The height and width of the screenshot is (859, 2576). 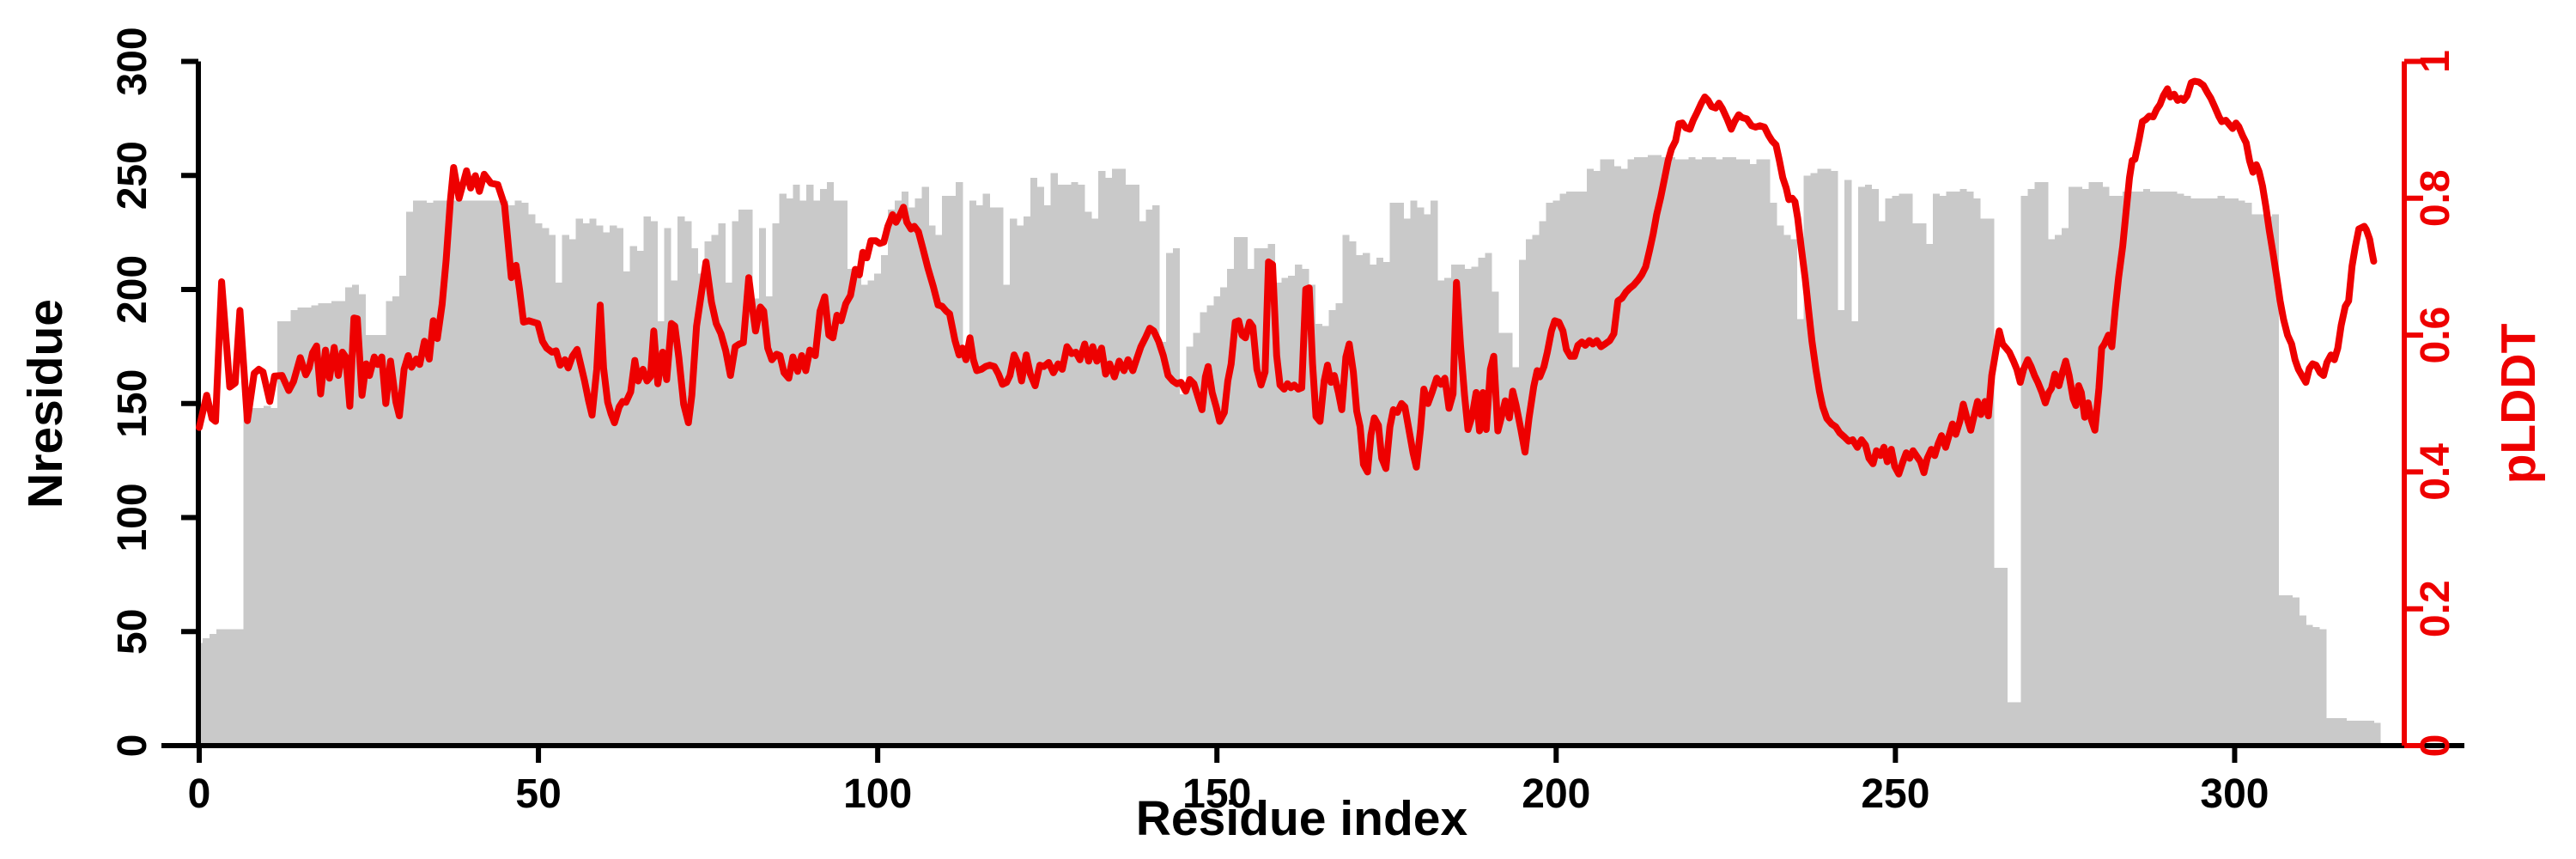 What do you see at coordinates (45, 404) in the screenshot?
I see `y-axis-title: Nresidue` at bounding box center [45, 404].